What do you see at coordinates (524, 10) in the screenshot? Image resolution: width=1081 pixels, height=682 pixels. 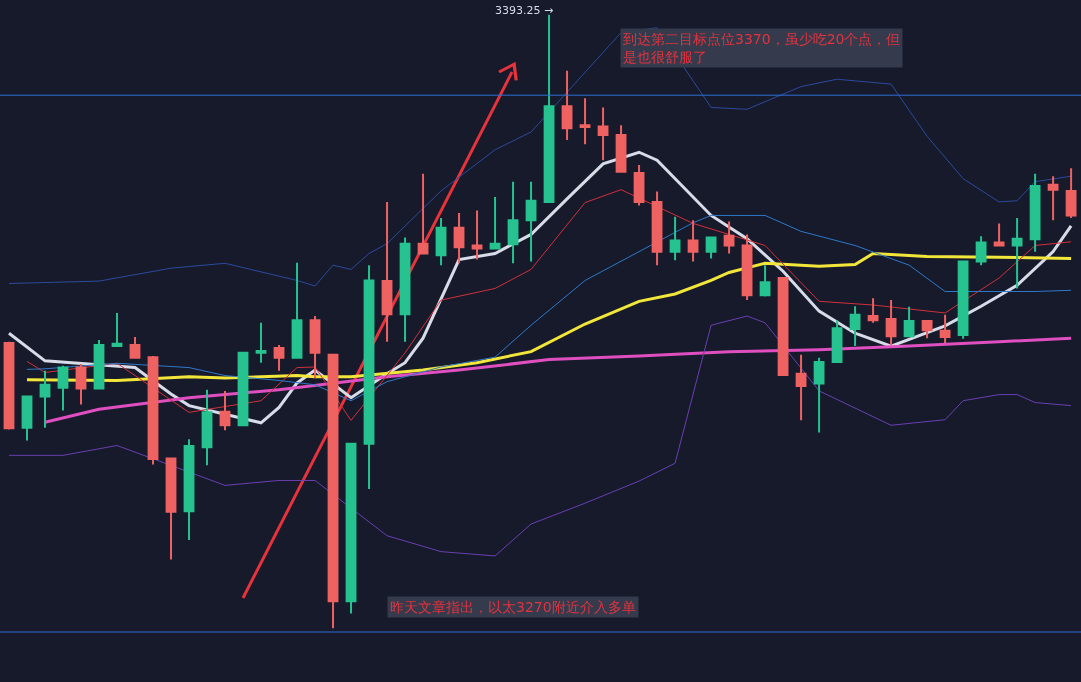 I see `annotation: 3393.25 →` at bounding box center [524, 10].